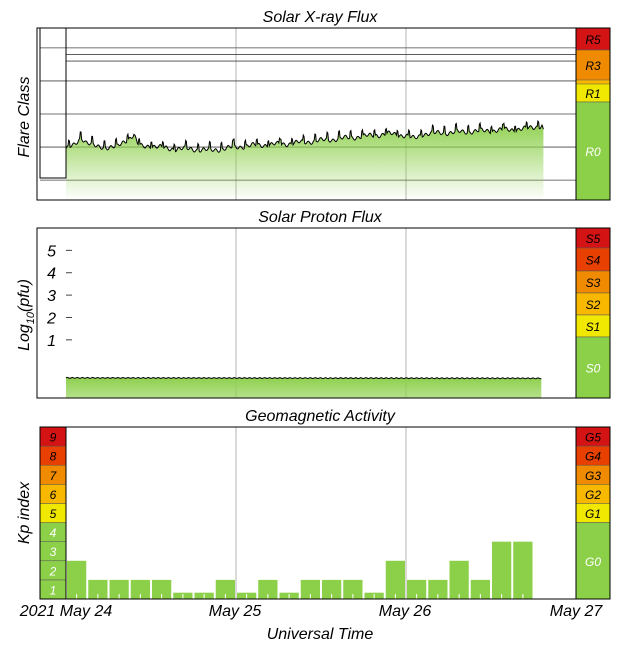 Image resolution: width=640 pixels, height=655 pixels. Describe the element at coordinates (321, 17) in the screenshot. I see `xray-title: Solar X-ray Flux` at that location.